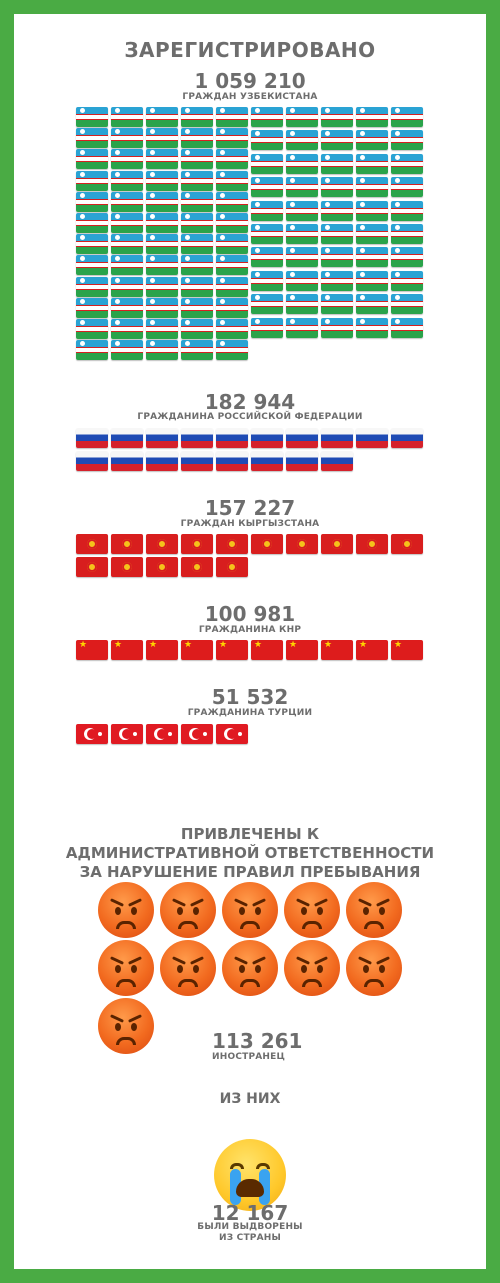 The height and width of the screenshot is (1283, 500). Describe the element at coordinates (250, 1227) in the screenshot. I see `deported-label-line-1: БЫЛИ ВЫДВОРЕНЫ` at that location.